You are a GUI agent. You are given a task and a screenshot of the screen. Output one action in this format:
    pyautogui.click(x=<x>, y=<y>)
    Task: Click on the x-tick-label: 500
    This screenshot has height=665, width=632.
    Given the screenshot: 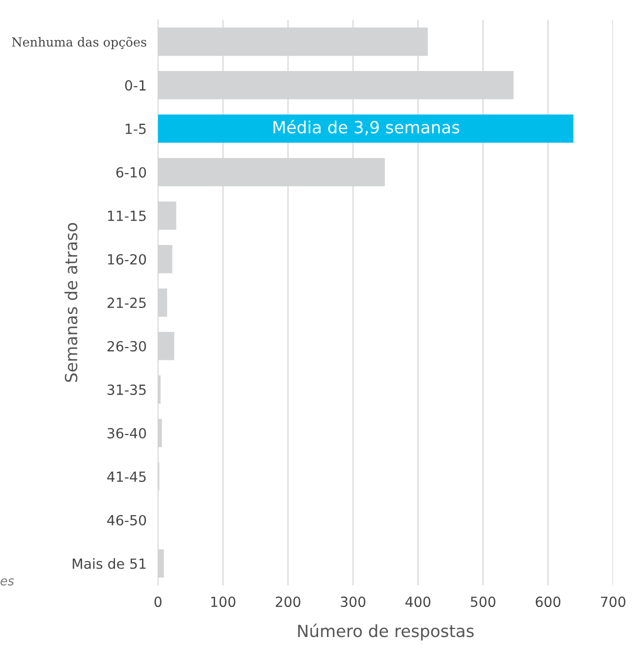 What is the action you would take?
    pyautogui.click(x=483, y=602)
    